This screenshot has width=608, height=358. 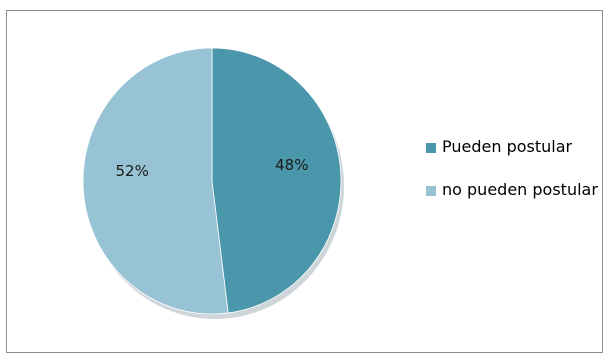 I want to click on data-label-pueden-postular: 48%, so click(x=291, y=165).